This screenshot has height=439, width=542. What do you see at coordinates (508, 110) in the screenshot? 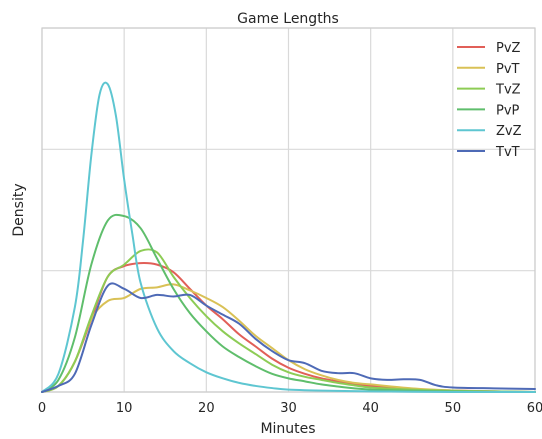
I see `legend-label-pvp: PvP` at bounding box center [508, 110].